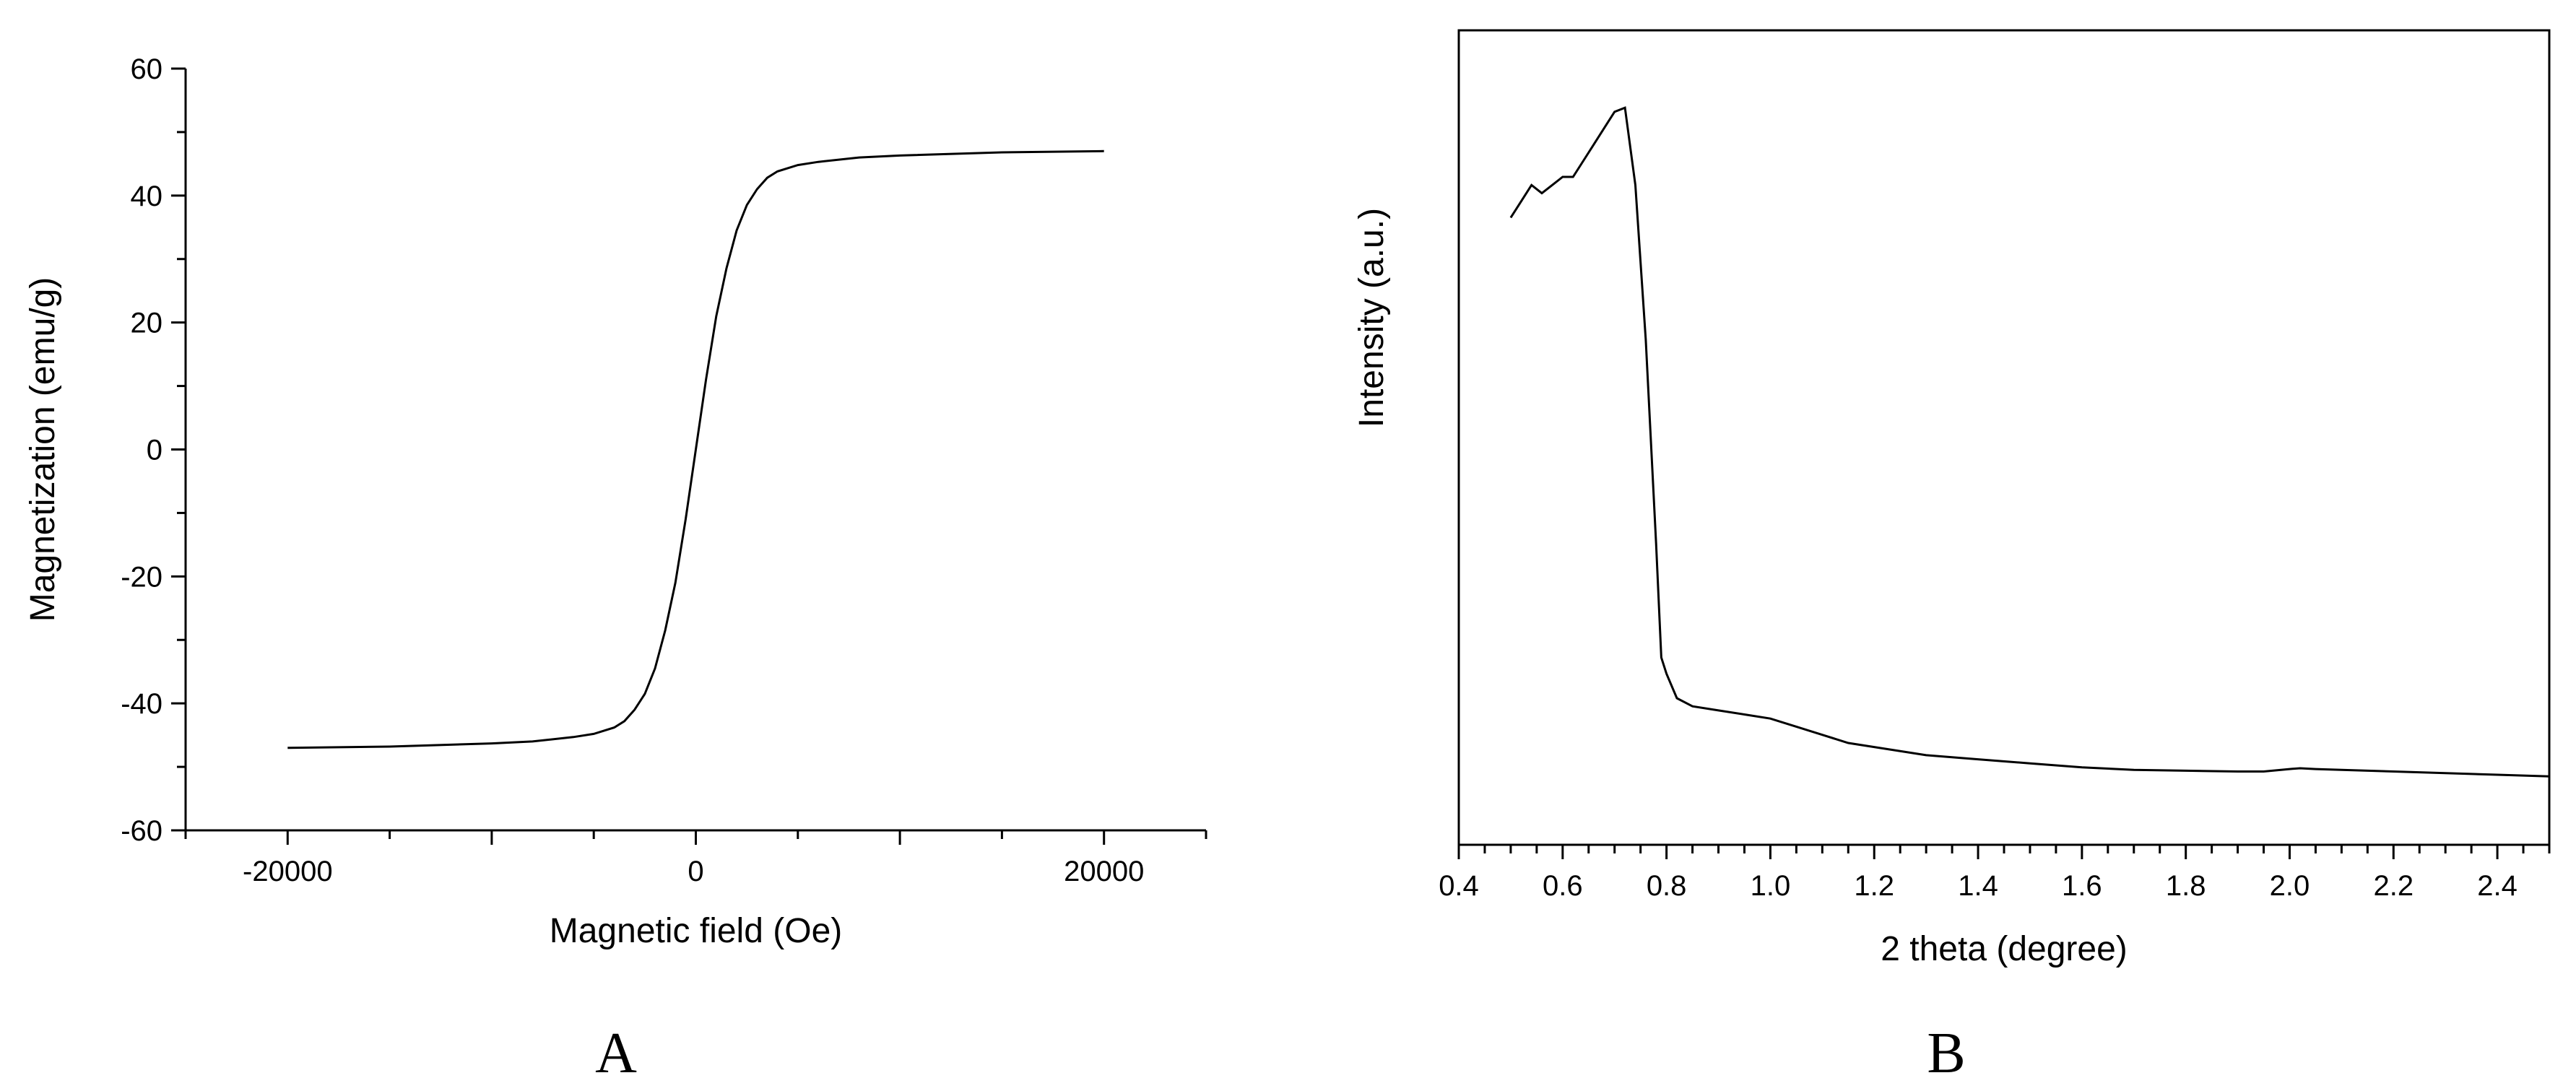 This screenshot has height=1091, width=2576. I want to click on panel-a-x-axis-title: Magnetic field (Oe), so click(696, 931).